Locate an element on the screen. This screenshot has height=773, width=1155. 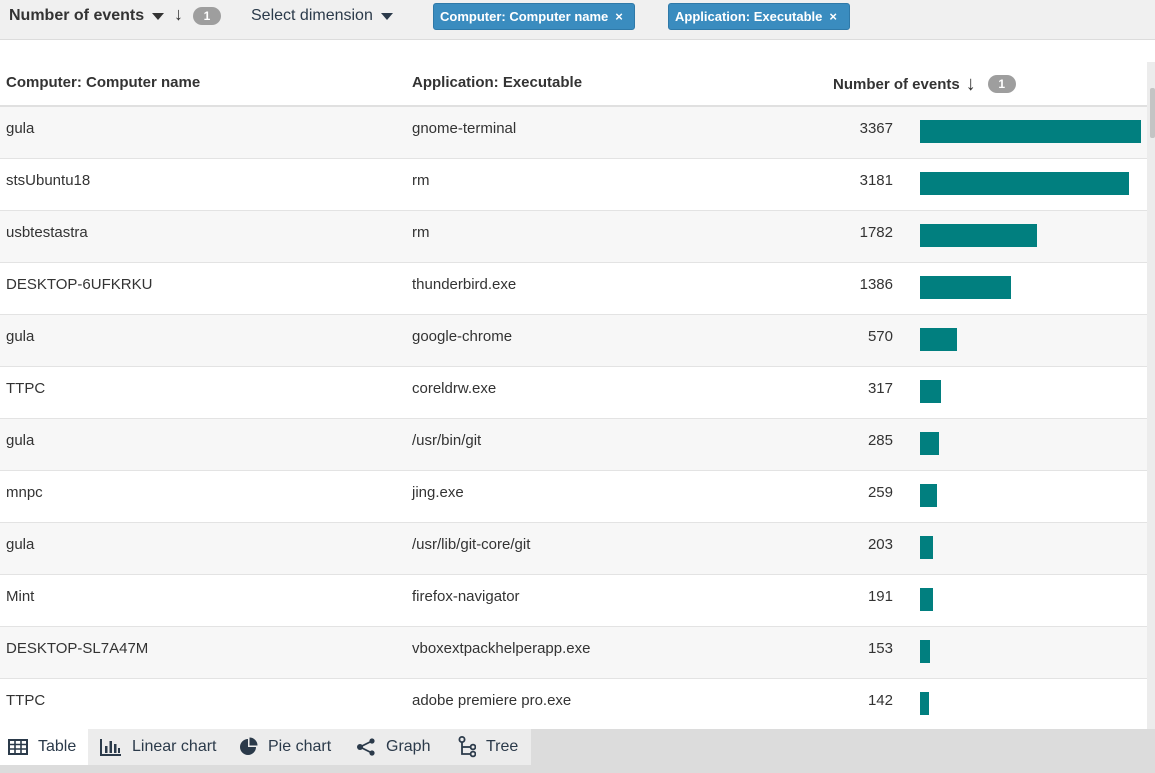
tab-label: Table is located at coordinates (57, 746).